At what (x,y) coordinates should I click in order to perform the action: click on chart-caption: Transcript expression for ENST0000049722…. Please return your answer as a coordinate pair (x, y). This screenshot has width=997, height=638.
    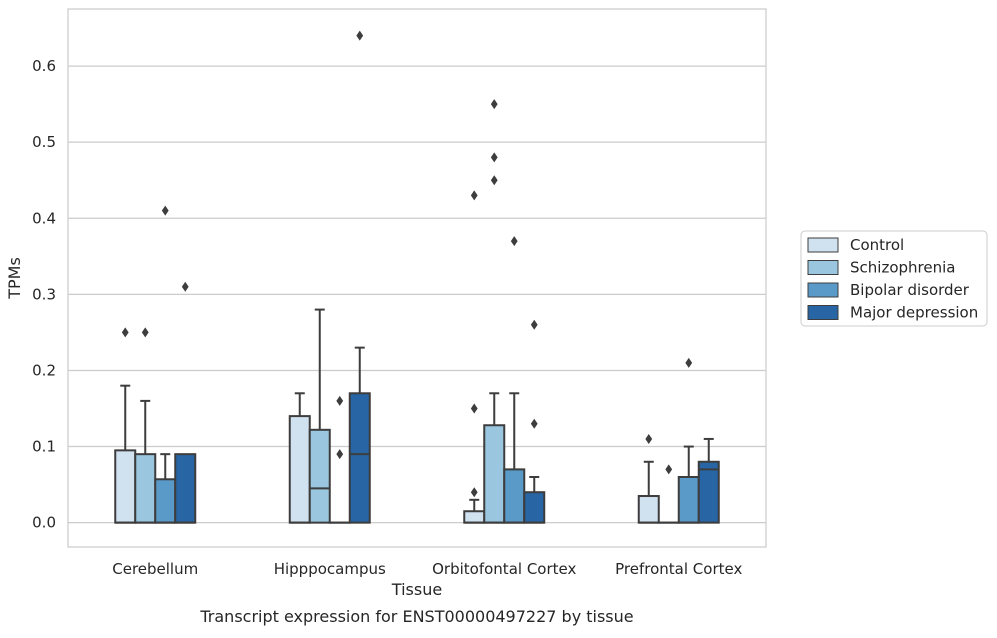
    Looking at the image, I should click on (416, 616).